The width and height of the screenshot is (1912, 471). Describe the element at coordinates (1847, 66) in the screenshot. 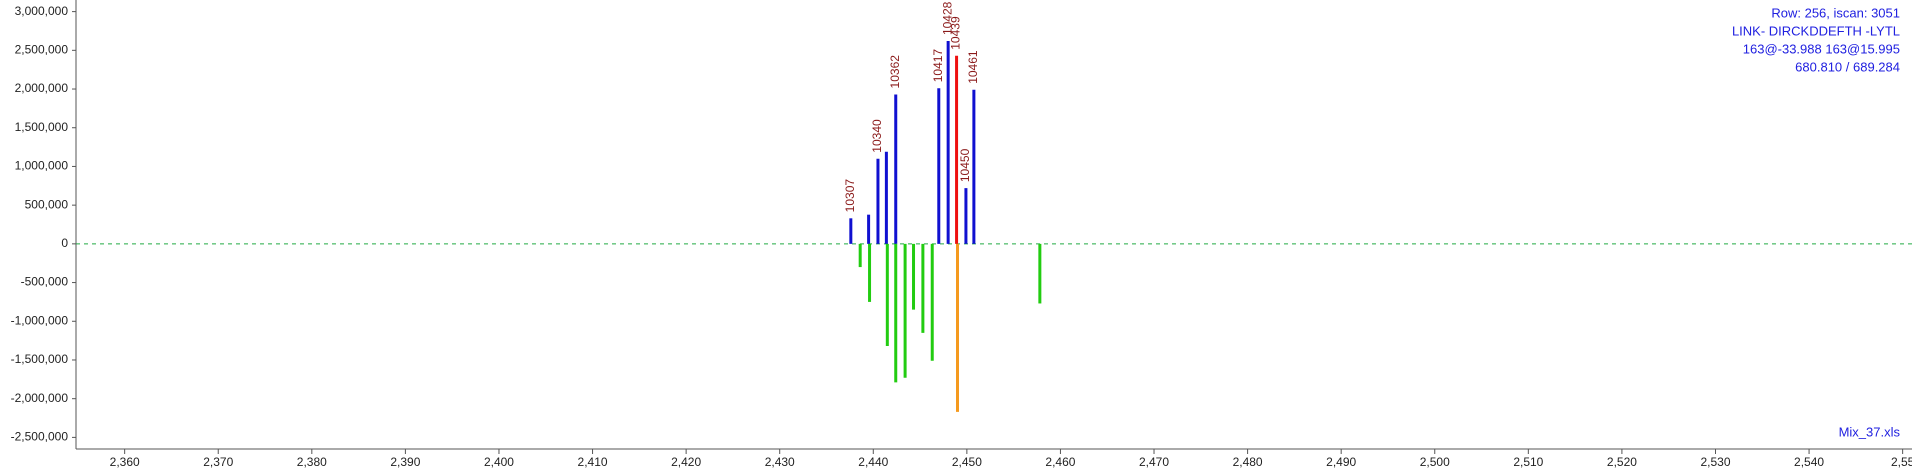

I see `info-line: 680.810 / 689.284` at that location.